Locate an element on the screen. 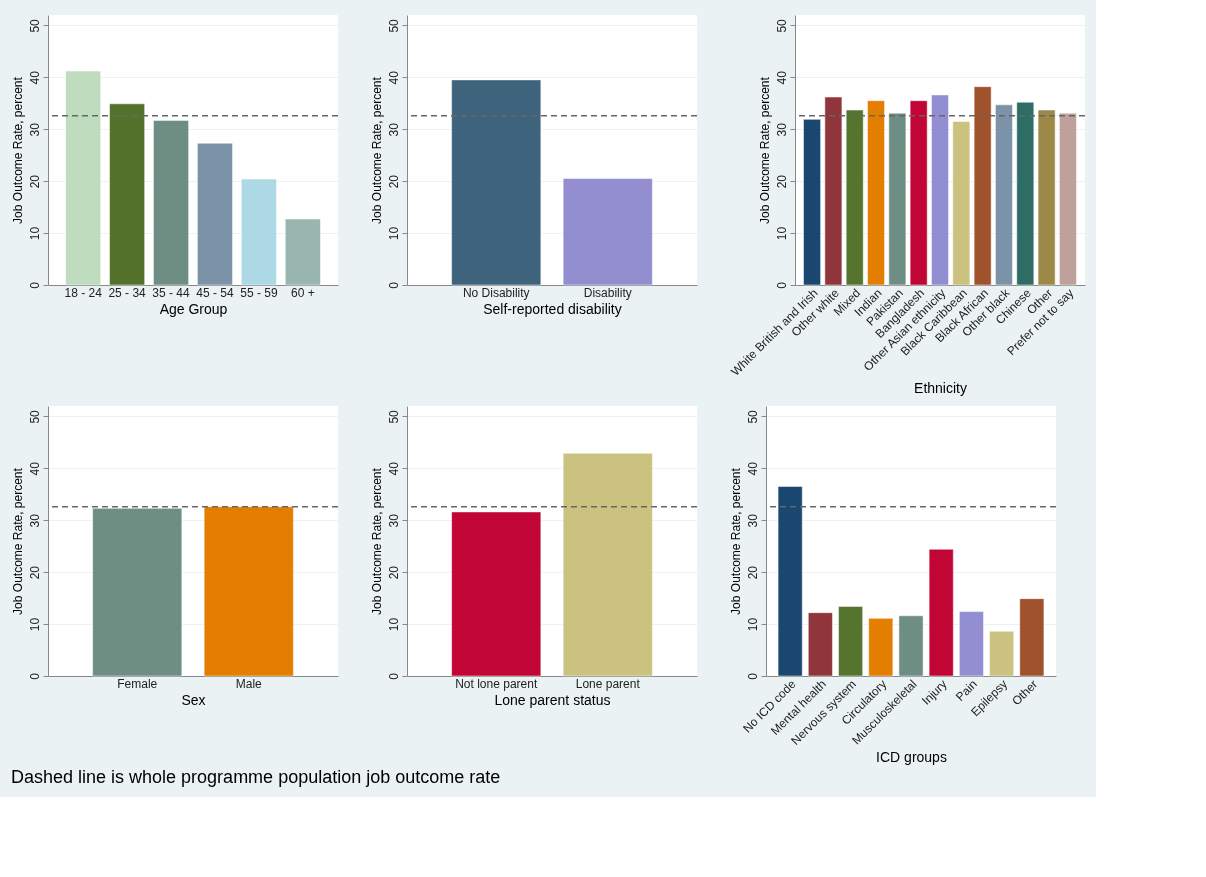  x-tick-label: Disability is located at coordinates (607, 292).